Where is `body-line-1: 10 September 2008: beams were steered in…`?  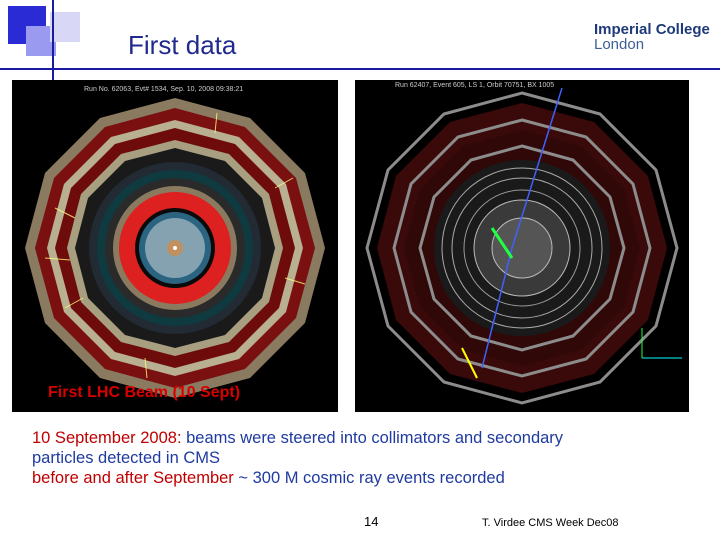
body-line-1: 10 September 2008: beams were steered in… is located at coordinates (367, 438).